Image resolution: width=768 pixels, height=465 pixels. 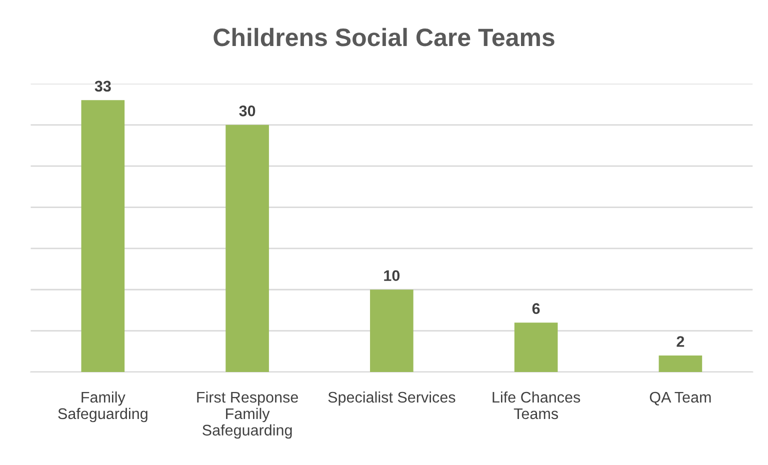 What do you see at coordinates (247, 415) in the screenshot?
I see `x-tick-label: First Response Family Safeguarding` at bounding box center [247, 415].